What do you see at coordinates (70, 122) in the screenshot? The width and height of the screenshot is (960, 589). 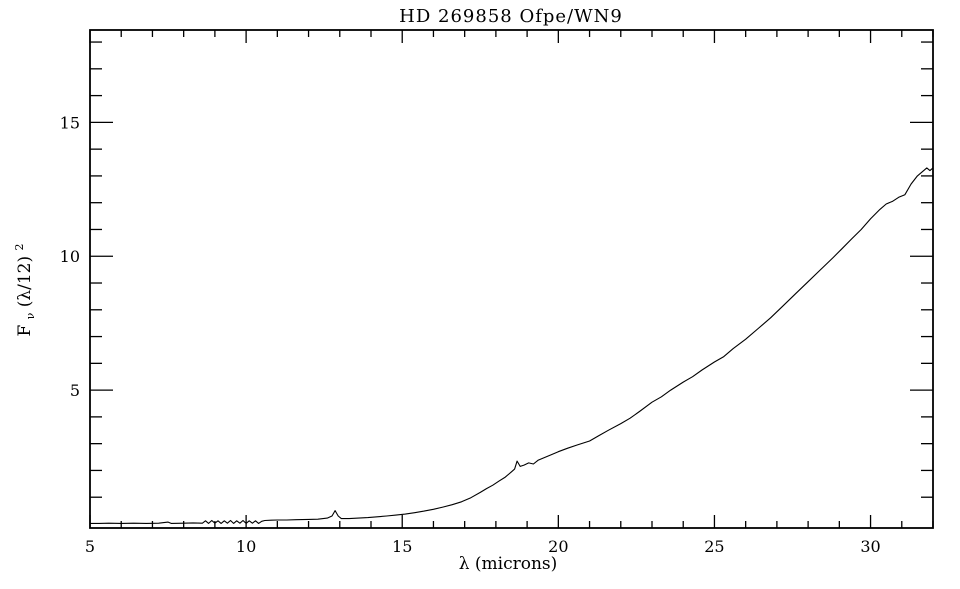 I see `y-tick-label: 15` at bounding box center [70, 122].